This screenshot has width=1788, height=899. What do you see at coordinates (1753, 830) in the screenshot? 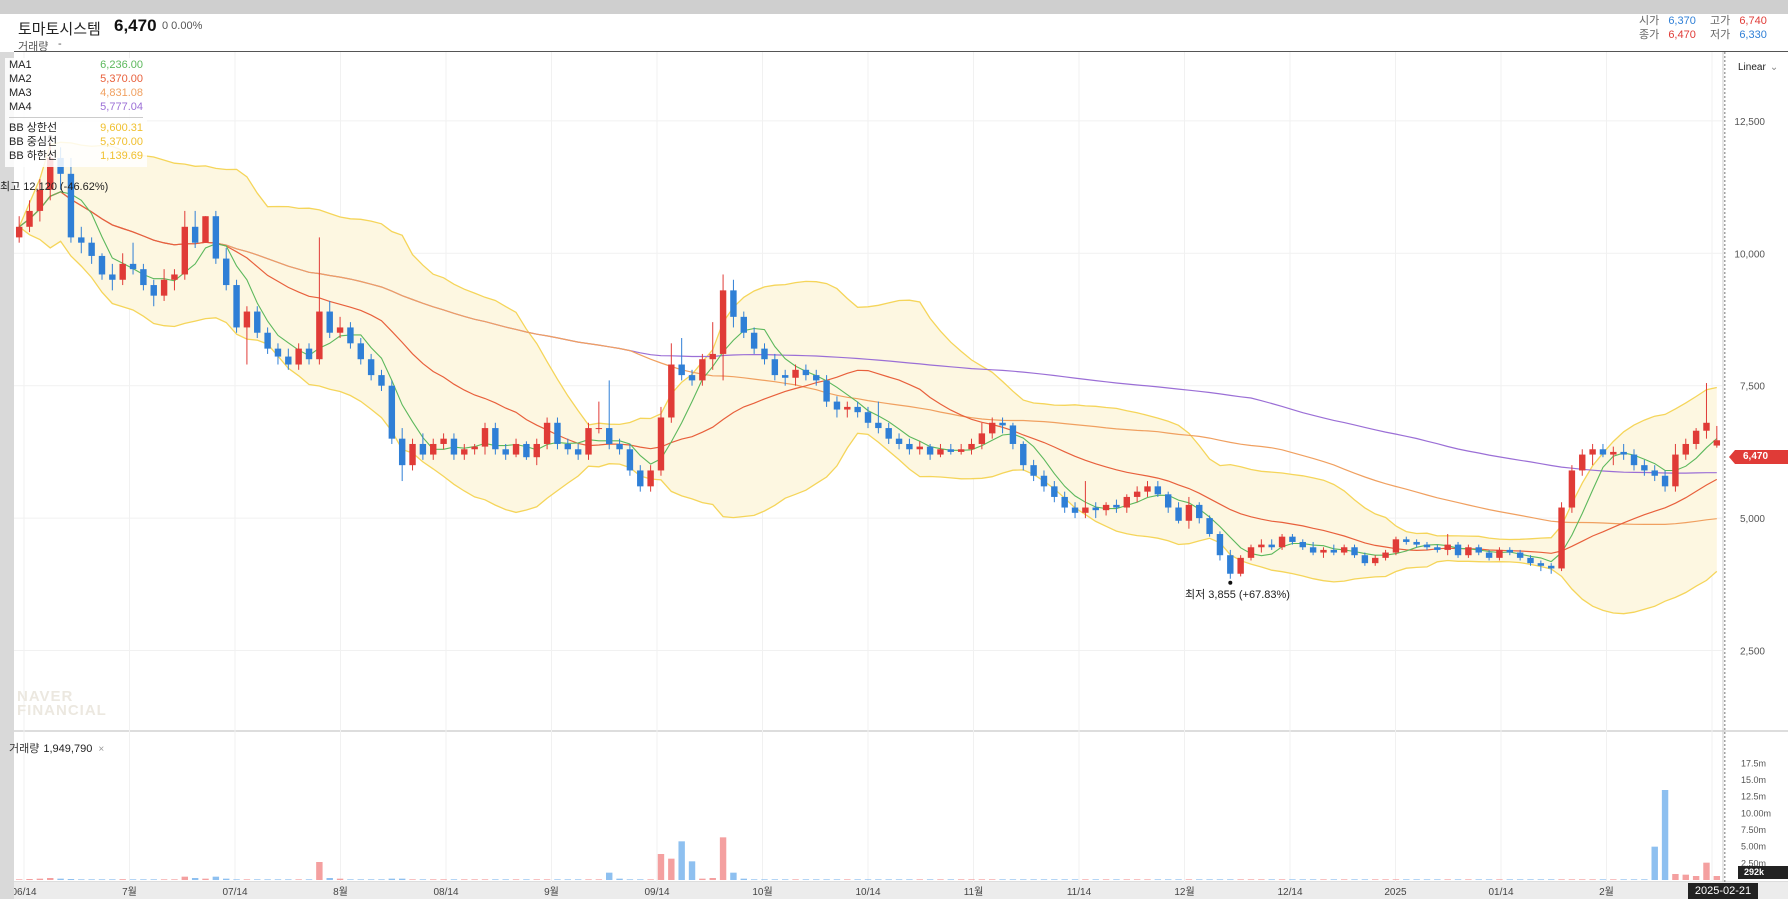
I see `volume-tick-label: 7.50m` at bounding box center [1753, 830].